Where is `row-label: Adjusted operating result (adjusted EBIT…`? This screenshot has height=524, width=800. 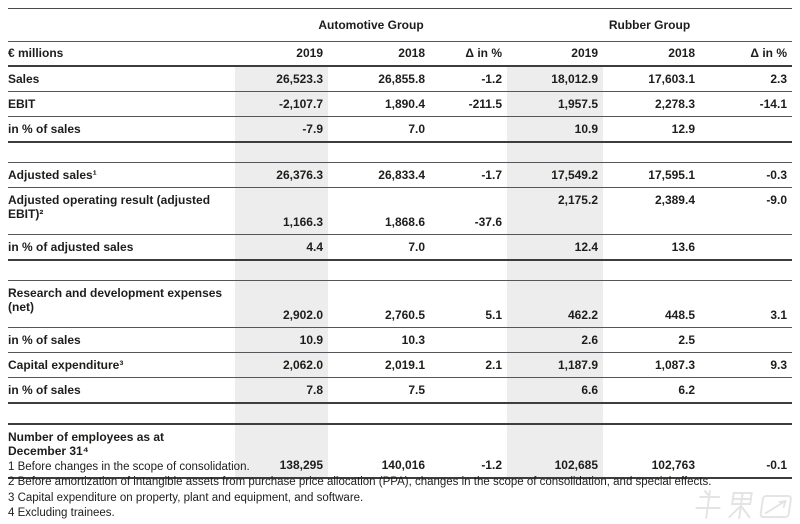
row-label: Adjusted operating result (adjusted EBIT… is located at coordinates (121, 211).